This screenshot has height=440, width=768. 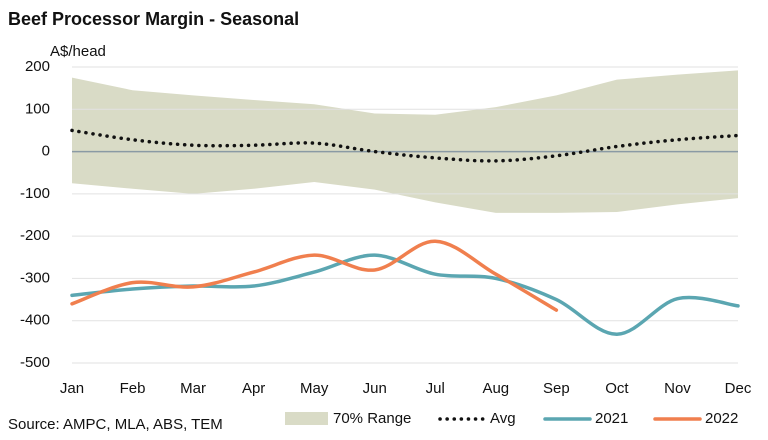 What do you see at coordinates (35, 362) in the screenshot?
I see `y-tick-label: -500` at bounding box center [35, 362].